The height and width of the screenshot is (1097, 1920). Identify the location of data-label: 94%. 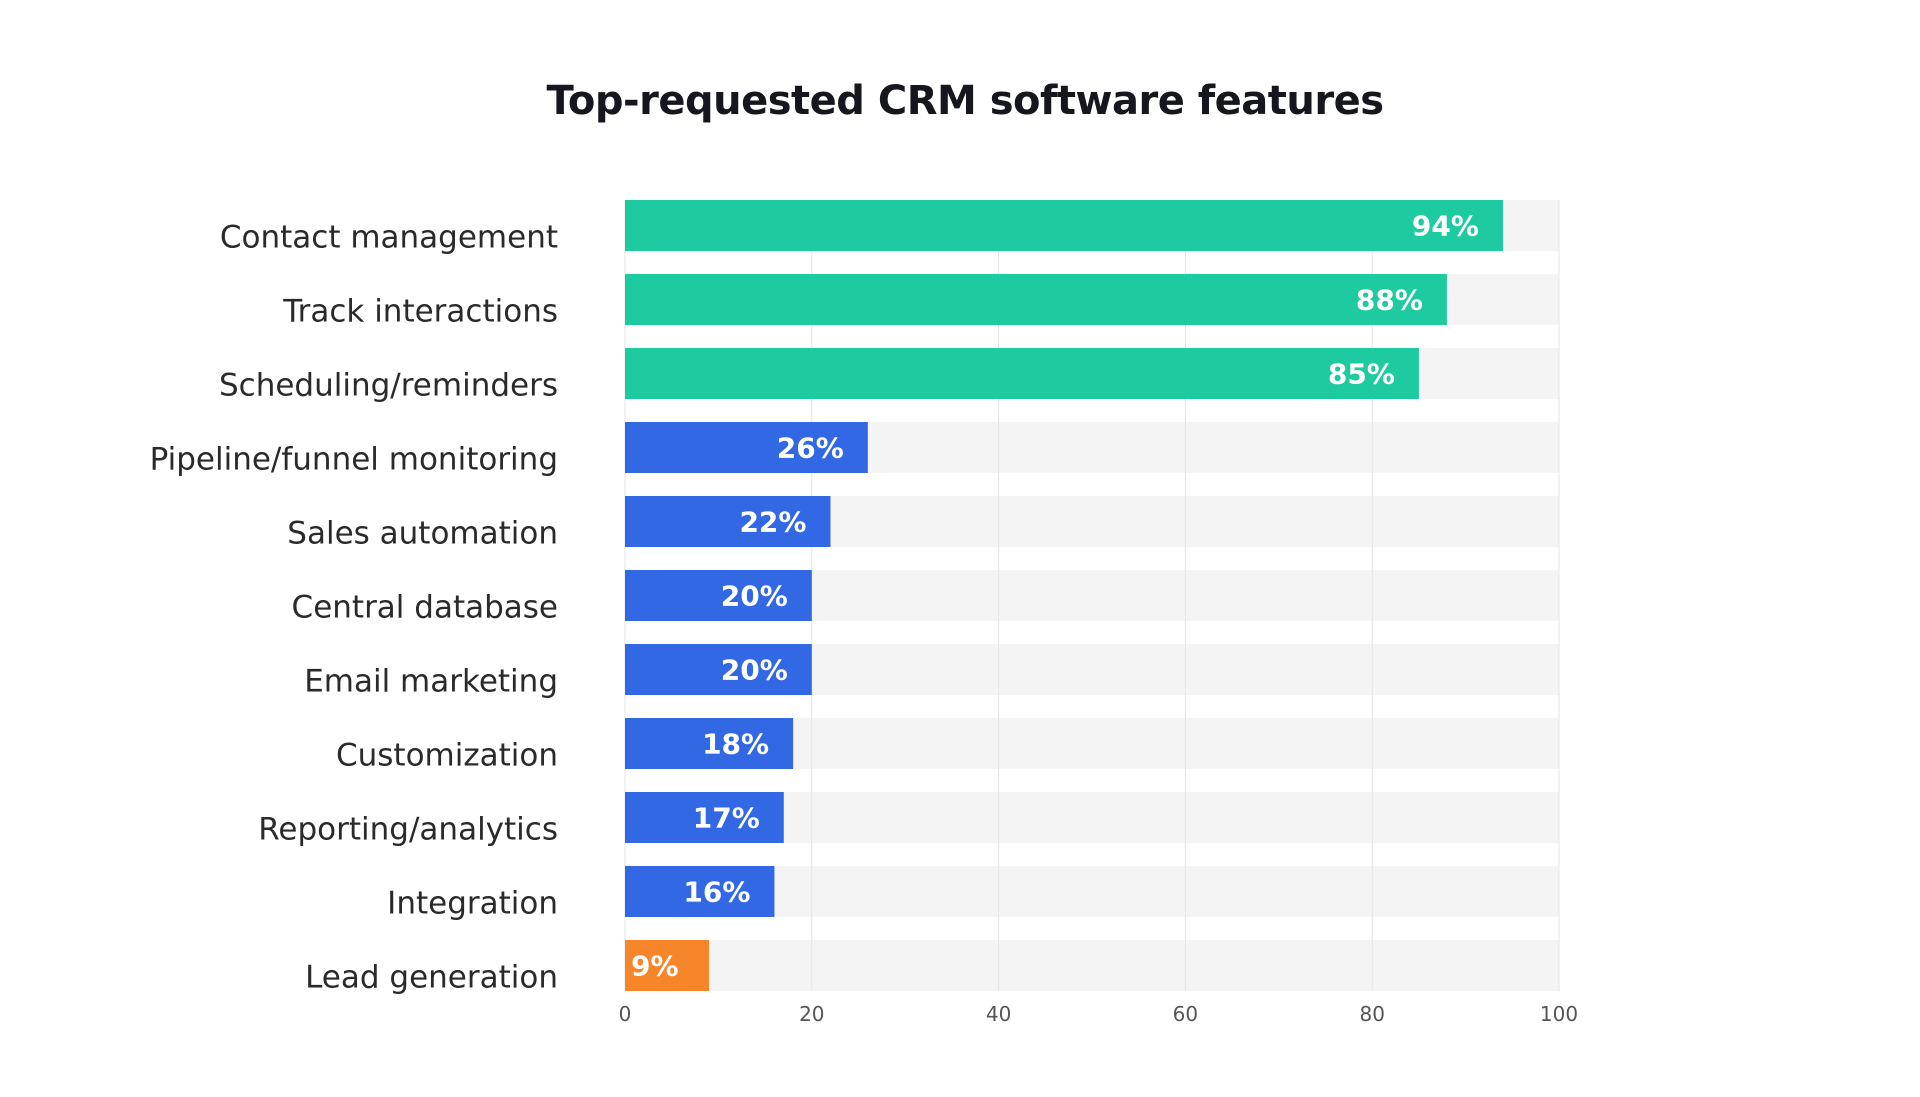
(1445, 226).